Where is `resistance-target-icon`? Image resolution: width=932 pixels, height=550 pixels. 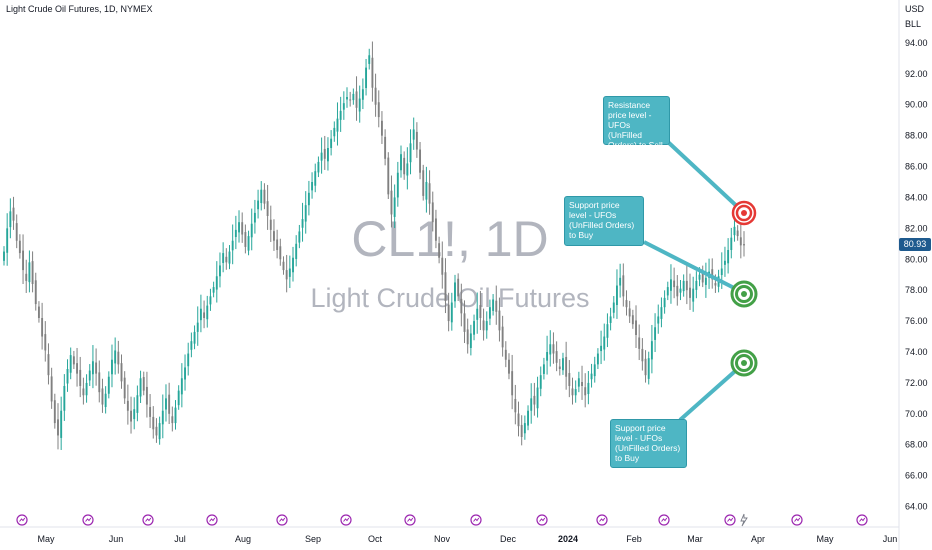
resistance-target-icon is located at coordinates (744, 213).